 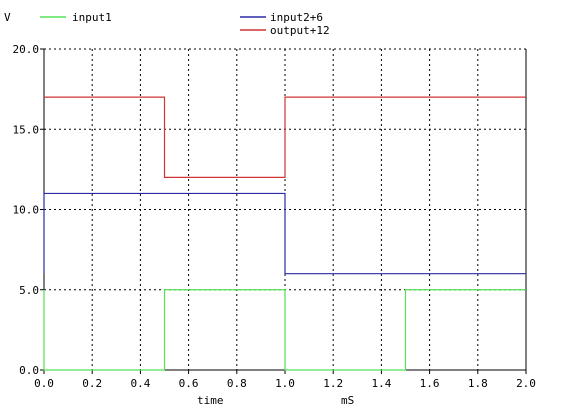 I want to click on x-unit-label: mS, so click(x=347, y=400).